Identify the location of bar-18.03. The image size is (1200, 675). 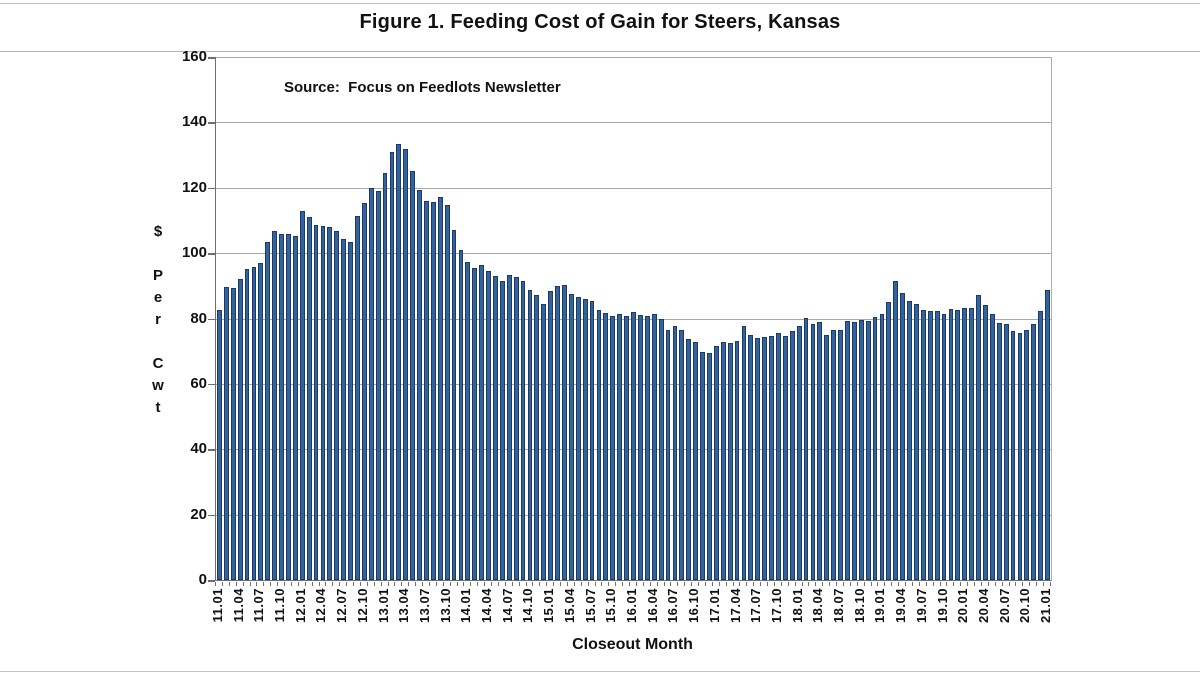
(813, 451).